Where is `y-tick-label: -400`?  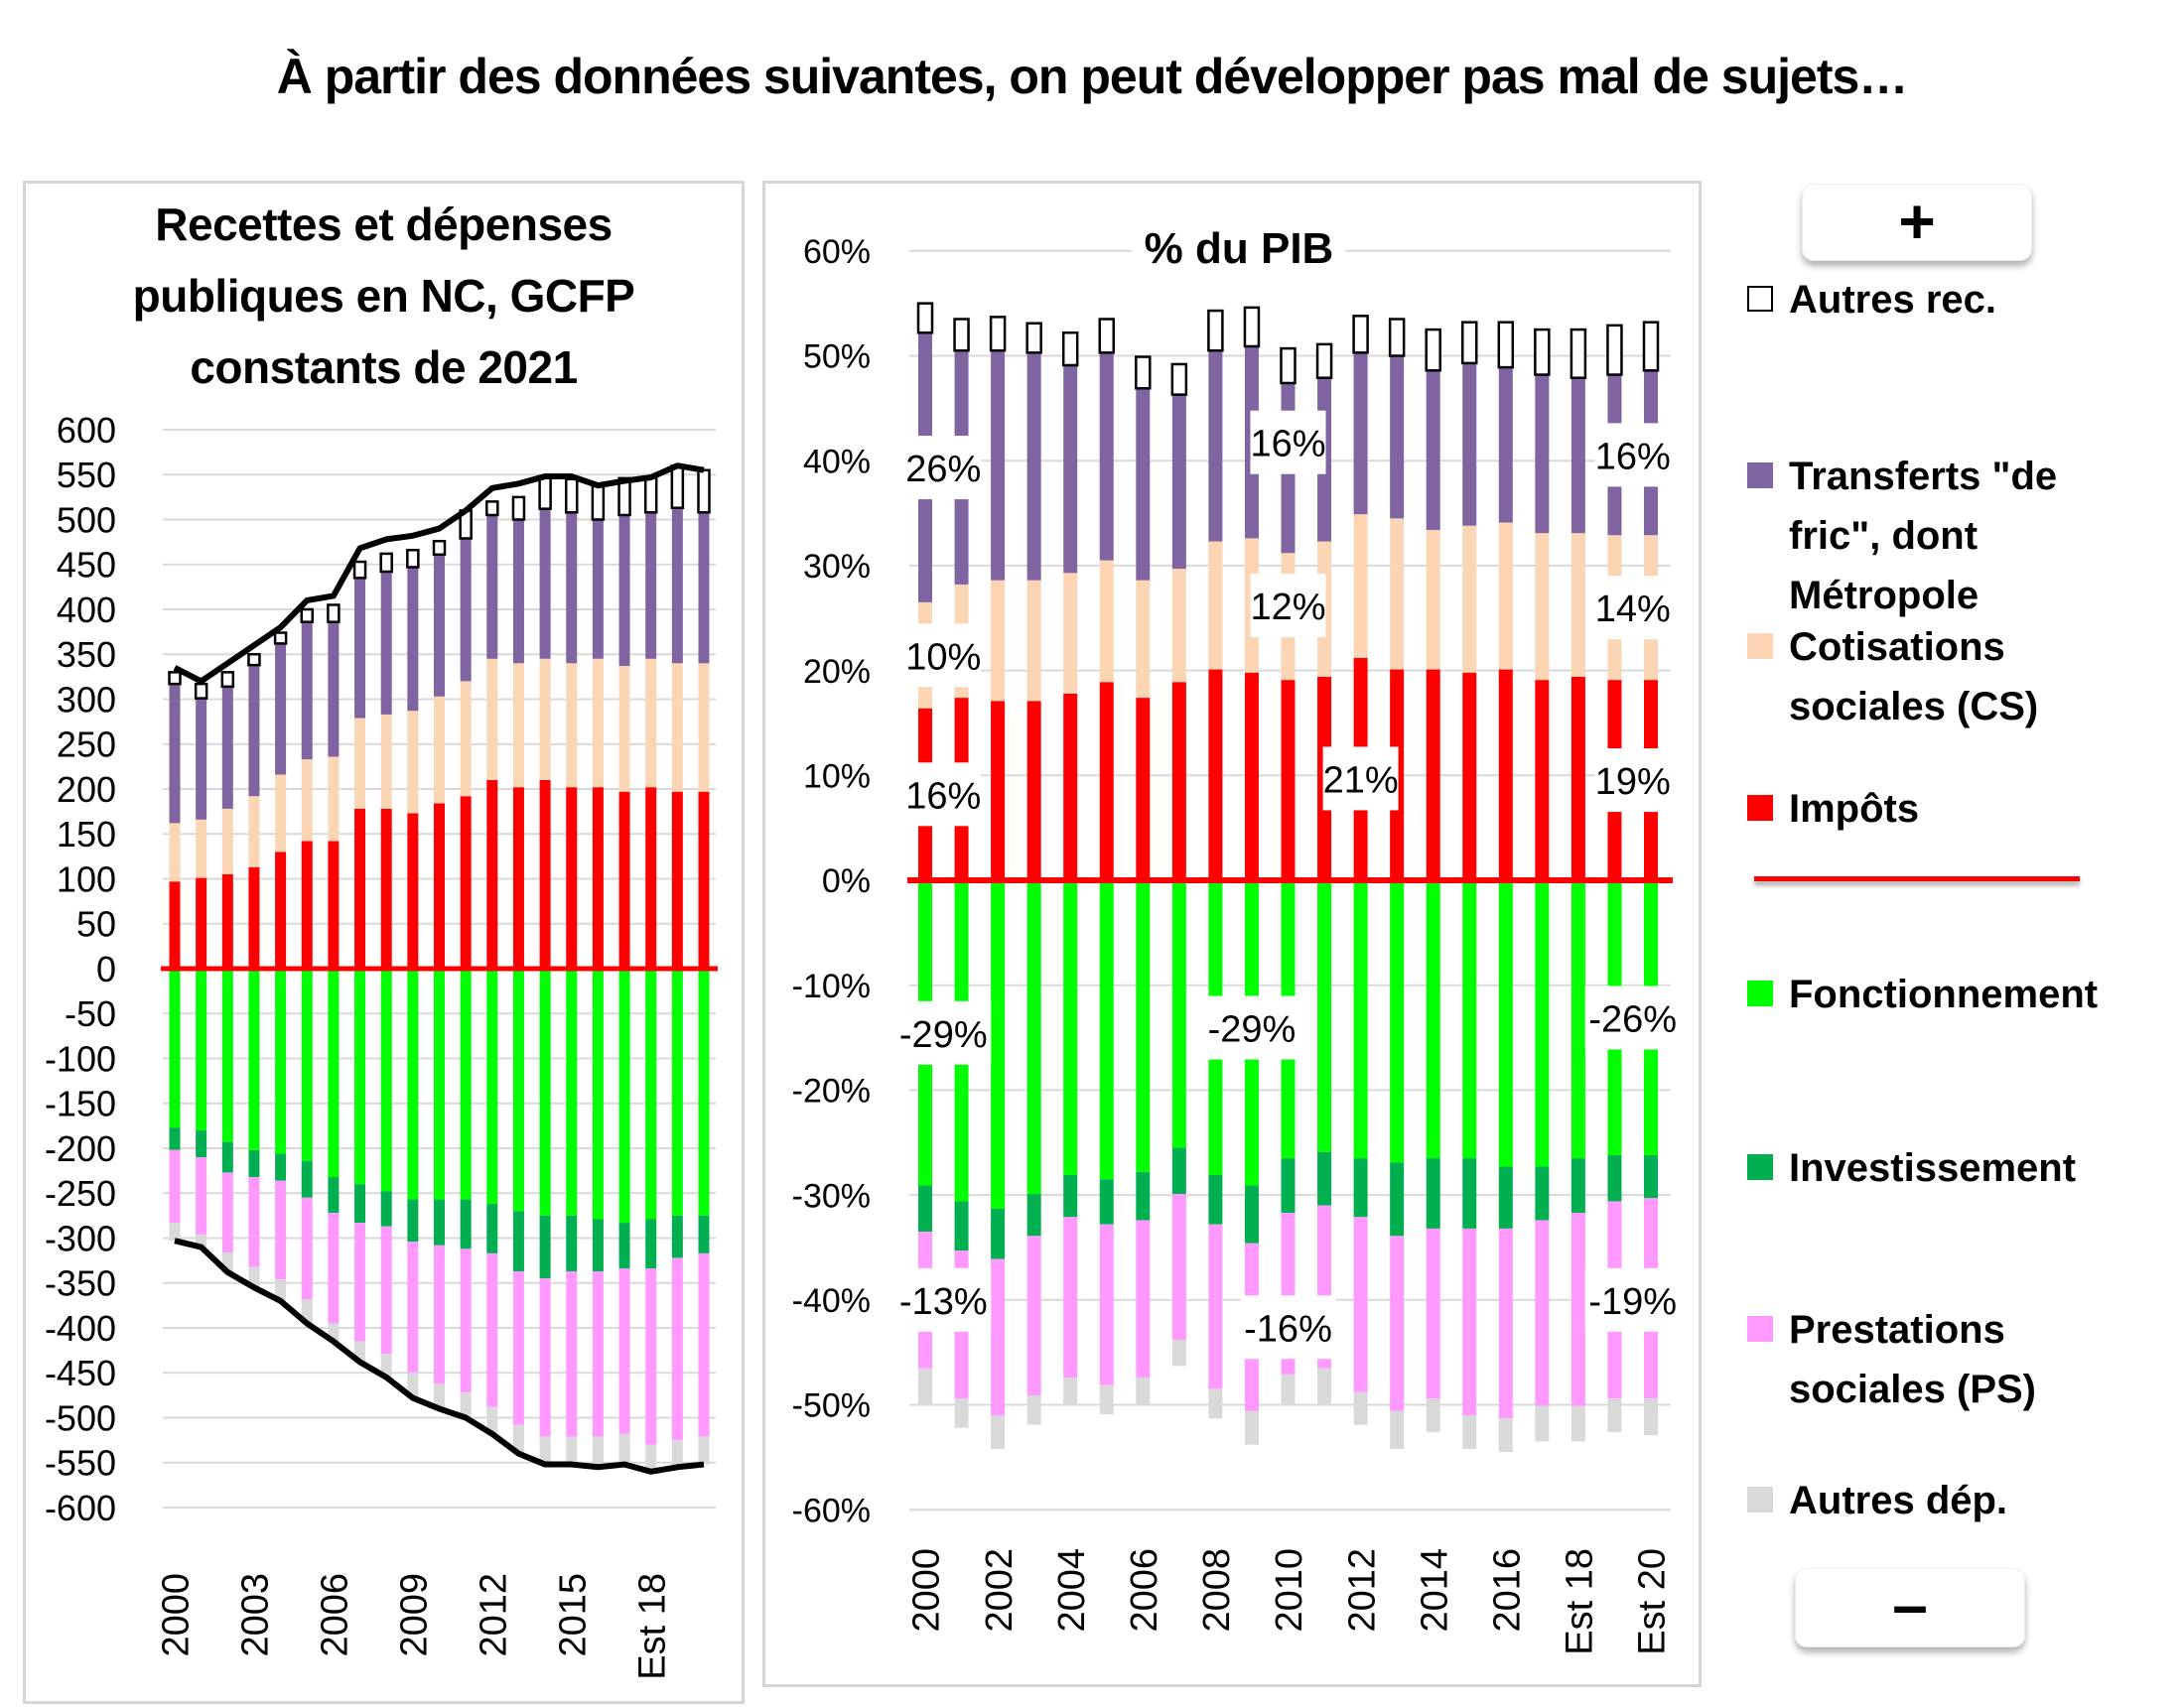
y-tick-label: -400 is located at coordinates (80, 1329).